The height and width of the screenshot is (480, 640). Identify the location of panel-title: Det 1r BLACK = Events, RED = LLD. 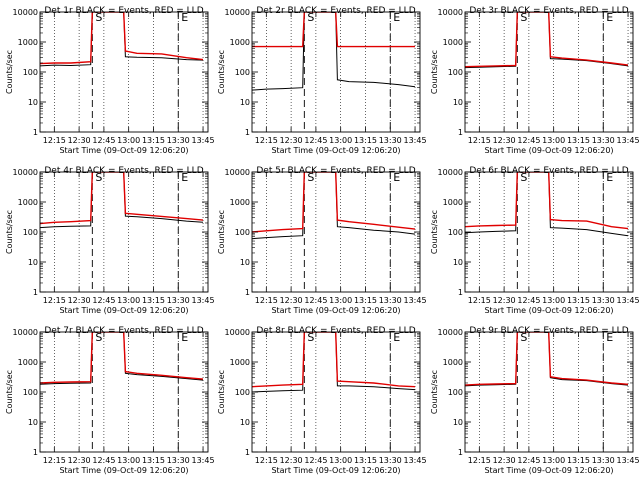
(123, 11).